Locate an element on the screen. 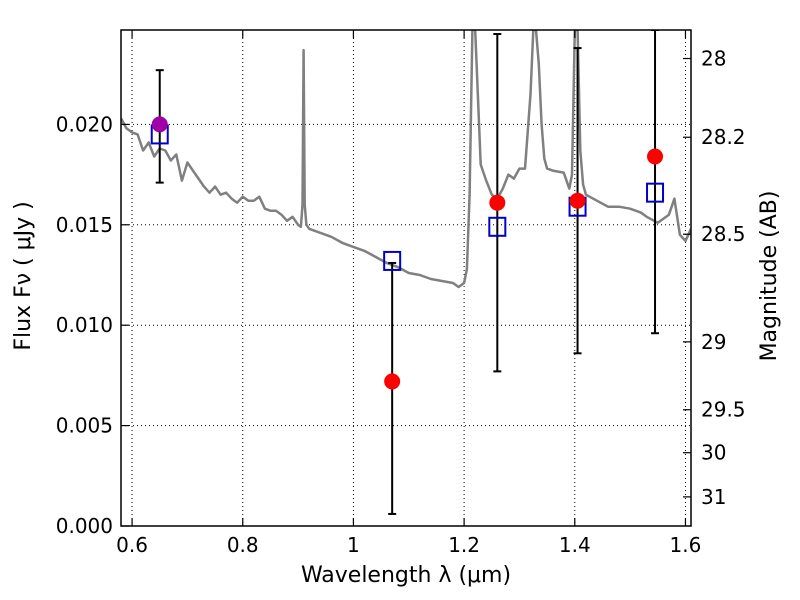 The width and height of the screenshot is (800, 600). x-tick-label: 0.8 is located at coordinates (243, 545).